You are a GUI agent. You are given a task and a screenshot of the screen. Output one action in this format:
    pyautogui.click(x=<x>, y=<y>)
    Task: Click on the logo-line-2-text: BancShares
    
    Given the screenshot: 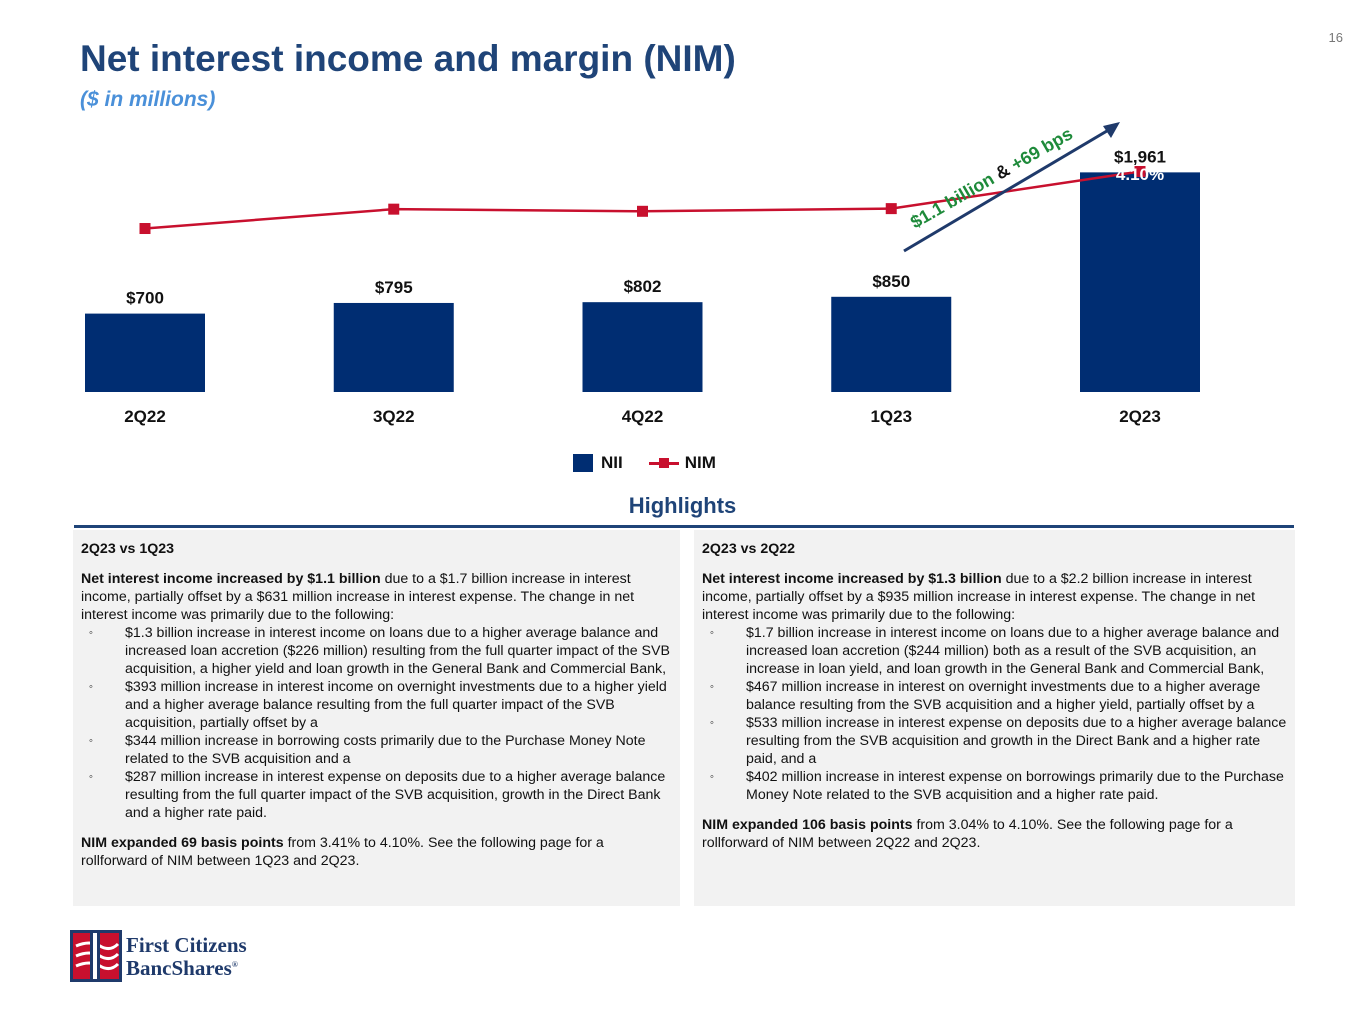 What is the action you would take?
    pyautogui.click(x=179, y=967)
    